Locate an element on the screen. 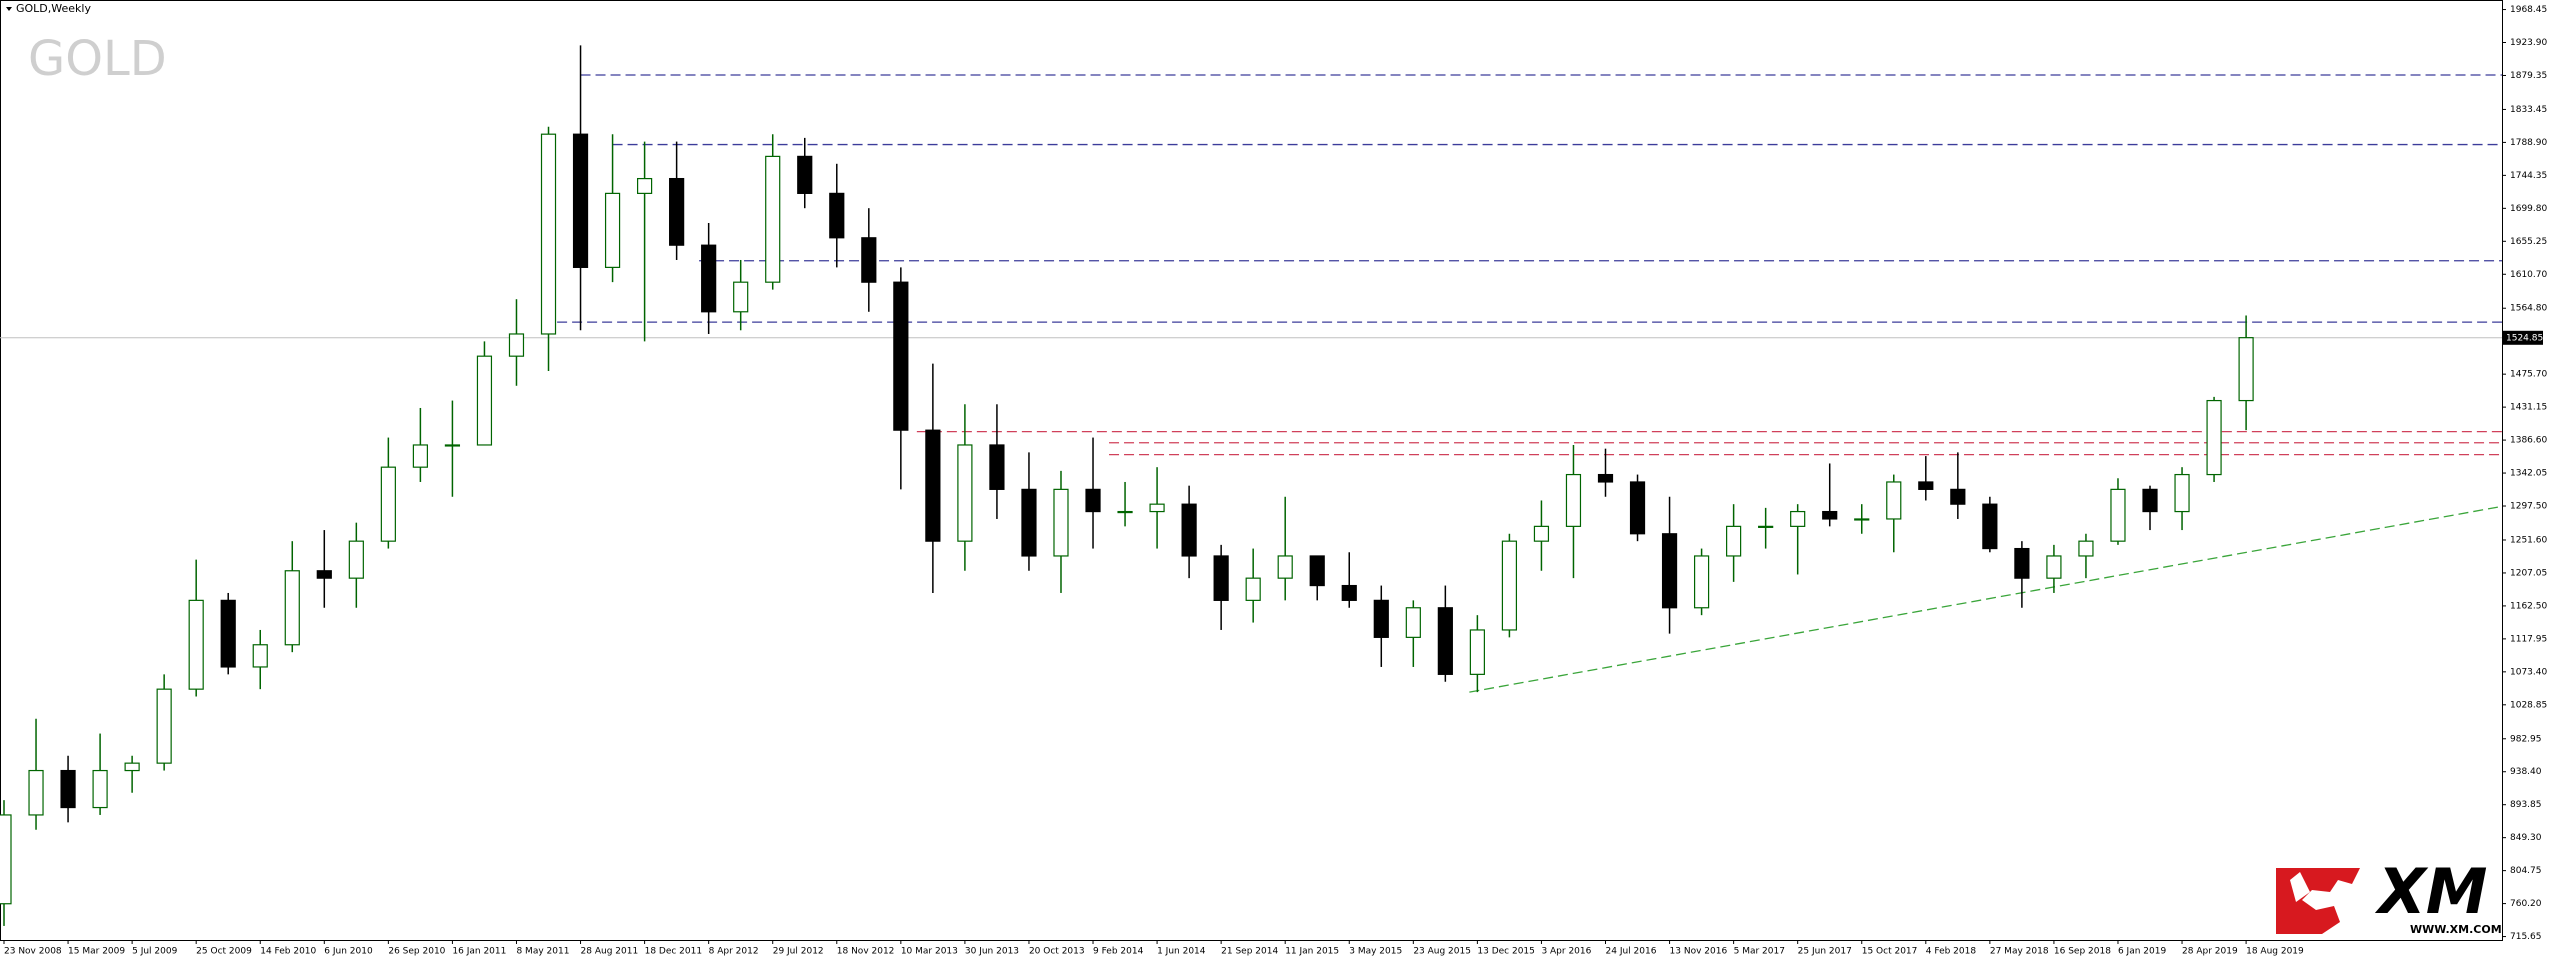  x-tick-label: 8 Apr 2012 is located at coordinates (734, 952).